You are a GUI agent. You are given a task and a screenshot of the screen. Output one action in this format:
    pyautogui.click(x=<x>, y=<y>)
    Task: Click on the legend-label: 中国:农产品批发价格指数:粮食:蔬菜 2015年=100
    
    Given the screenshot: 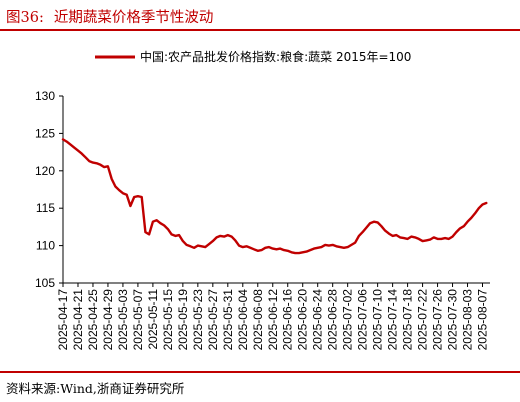 What is the action you would take?
    pyautogui.click(x=275, y=56)
    